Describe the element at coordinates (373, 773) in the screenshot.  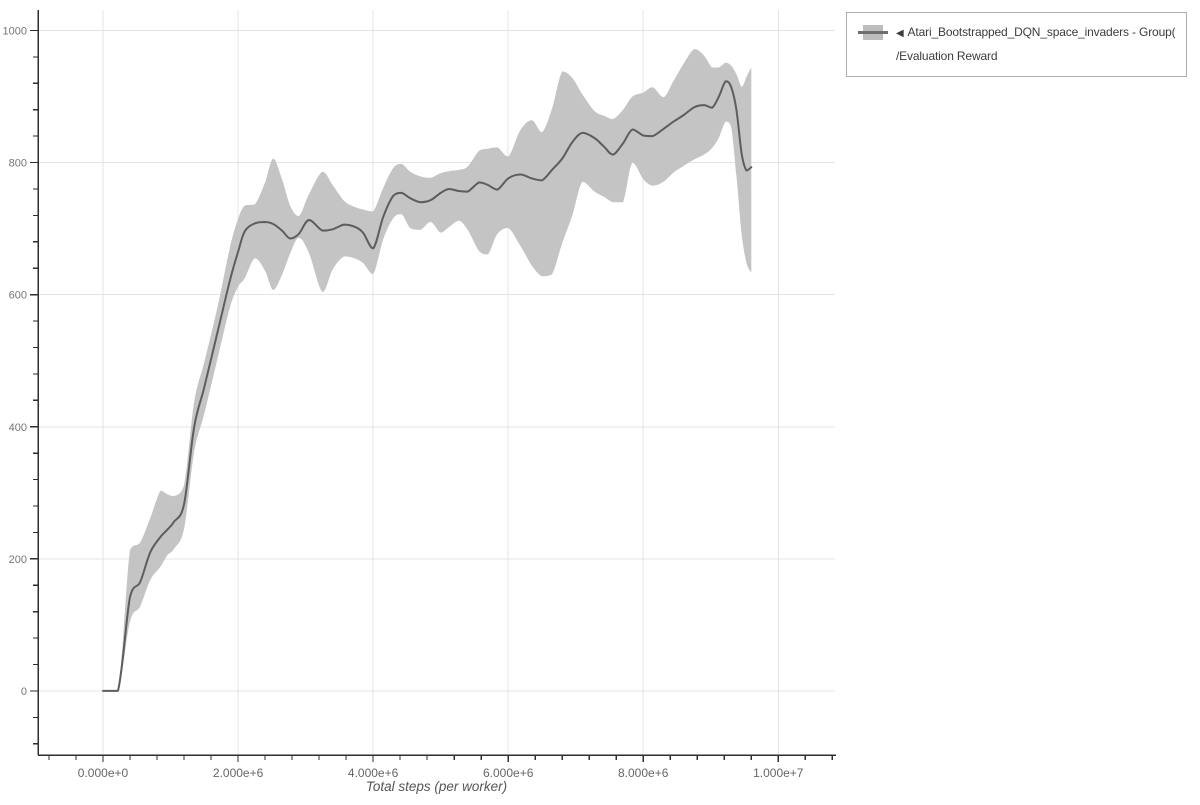
I see `svg-text: 4.000e+6` at that location.